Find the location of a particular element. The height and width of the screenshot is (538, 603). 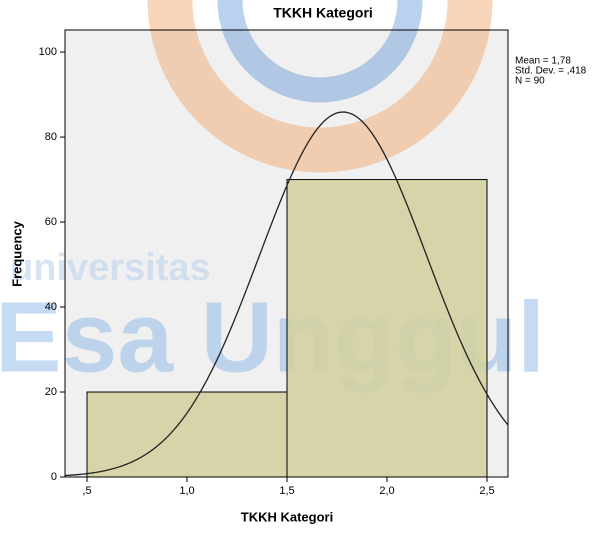

y-axis-label: Frequency is located at coordinates (16, 253).